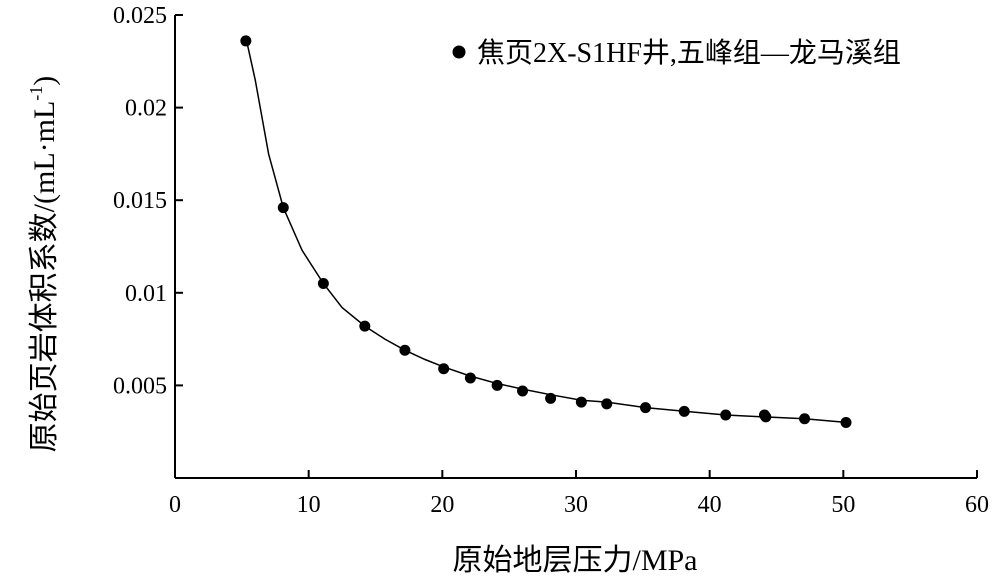  What do you see at coordinates (576, 505) in the screenshot?
I see `x-tick-label: 30` at bounding box center [576, 505].